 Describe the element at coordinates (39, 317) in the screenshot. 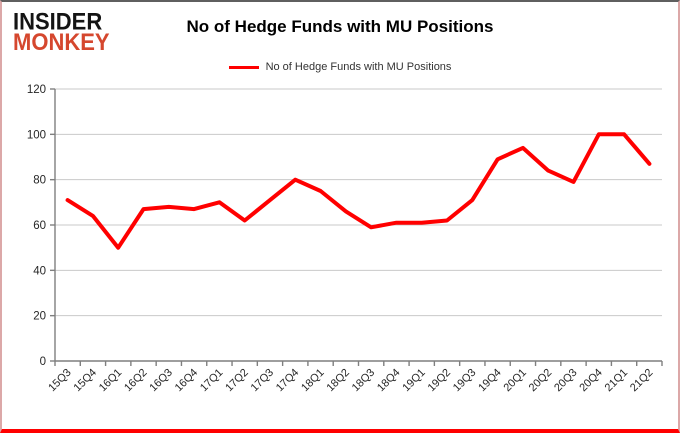

I see `y-axis-tick-label: 20` at that location.